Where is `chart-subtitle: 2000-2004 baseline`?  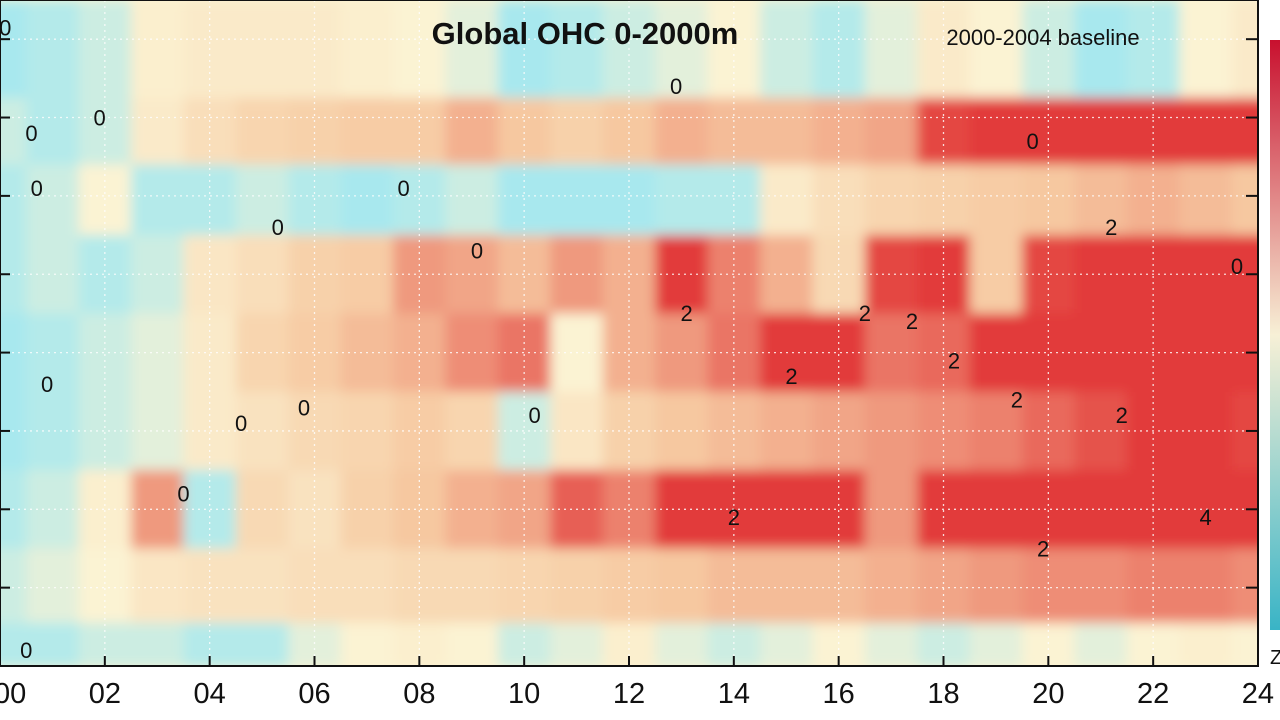 chart-subtitle: 2000-2004 baseline is located at coordinates (1042, 37).